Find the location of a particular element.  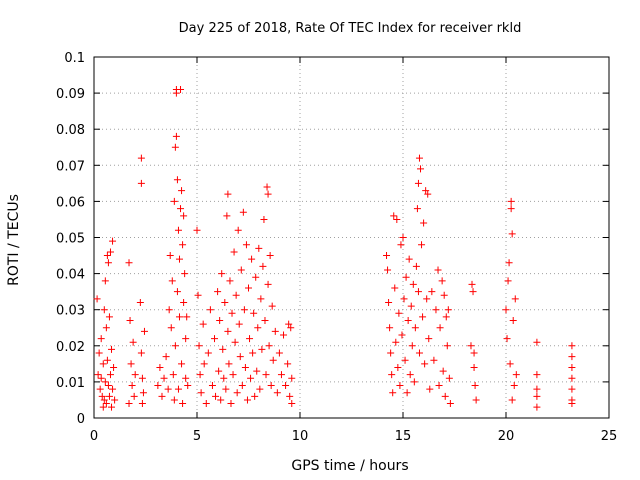

x-tick-label: 0 is located at coordinates (94, 436).